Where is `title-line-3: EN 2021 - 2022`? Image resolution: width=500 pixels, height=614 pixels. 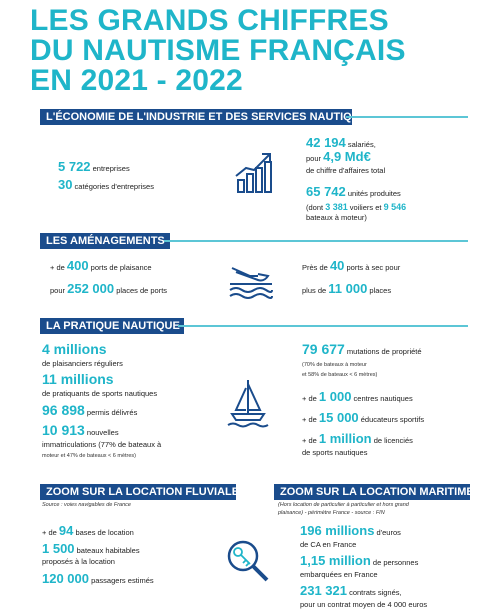 title-line-3: EN 2021 - 2022 is located at coordinates (136, 80).